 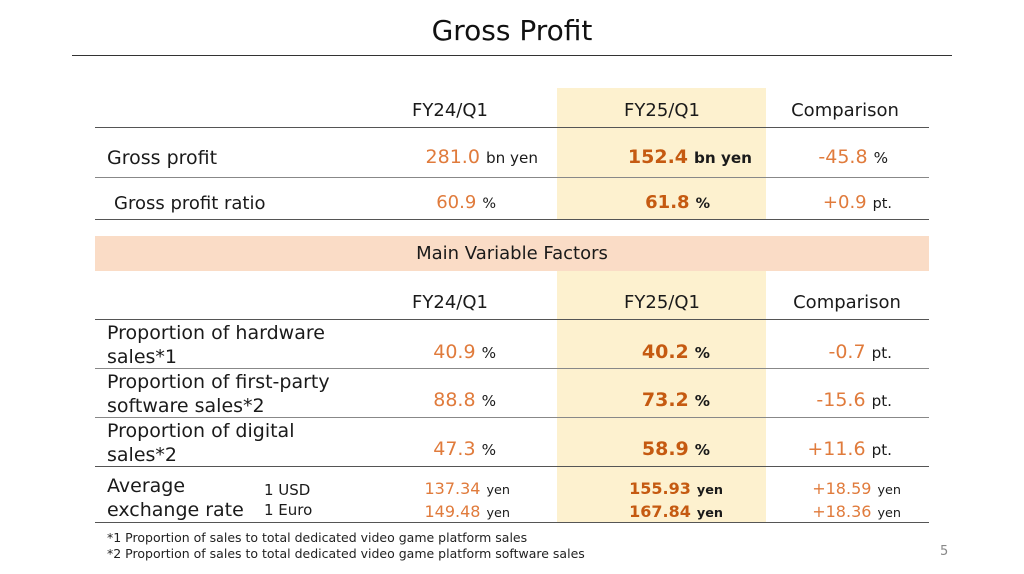 What do you see at coordinates (452, 511) in the screenshot?
I see `value: 149.48` at bounding box center [452, 511].